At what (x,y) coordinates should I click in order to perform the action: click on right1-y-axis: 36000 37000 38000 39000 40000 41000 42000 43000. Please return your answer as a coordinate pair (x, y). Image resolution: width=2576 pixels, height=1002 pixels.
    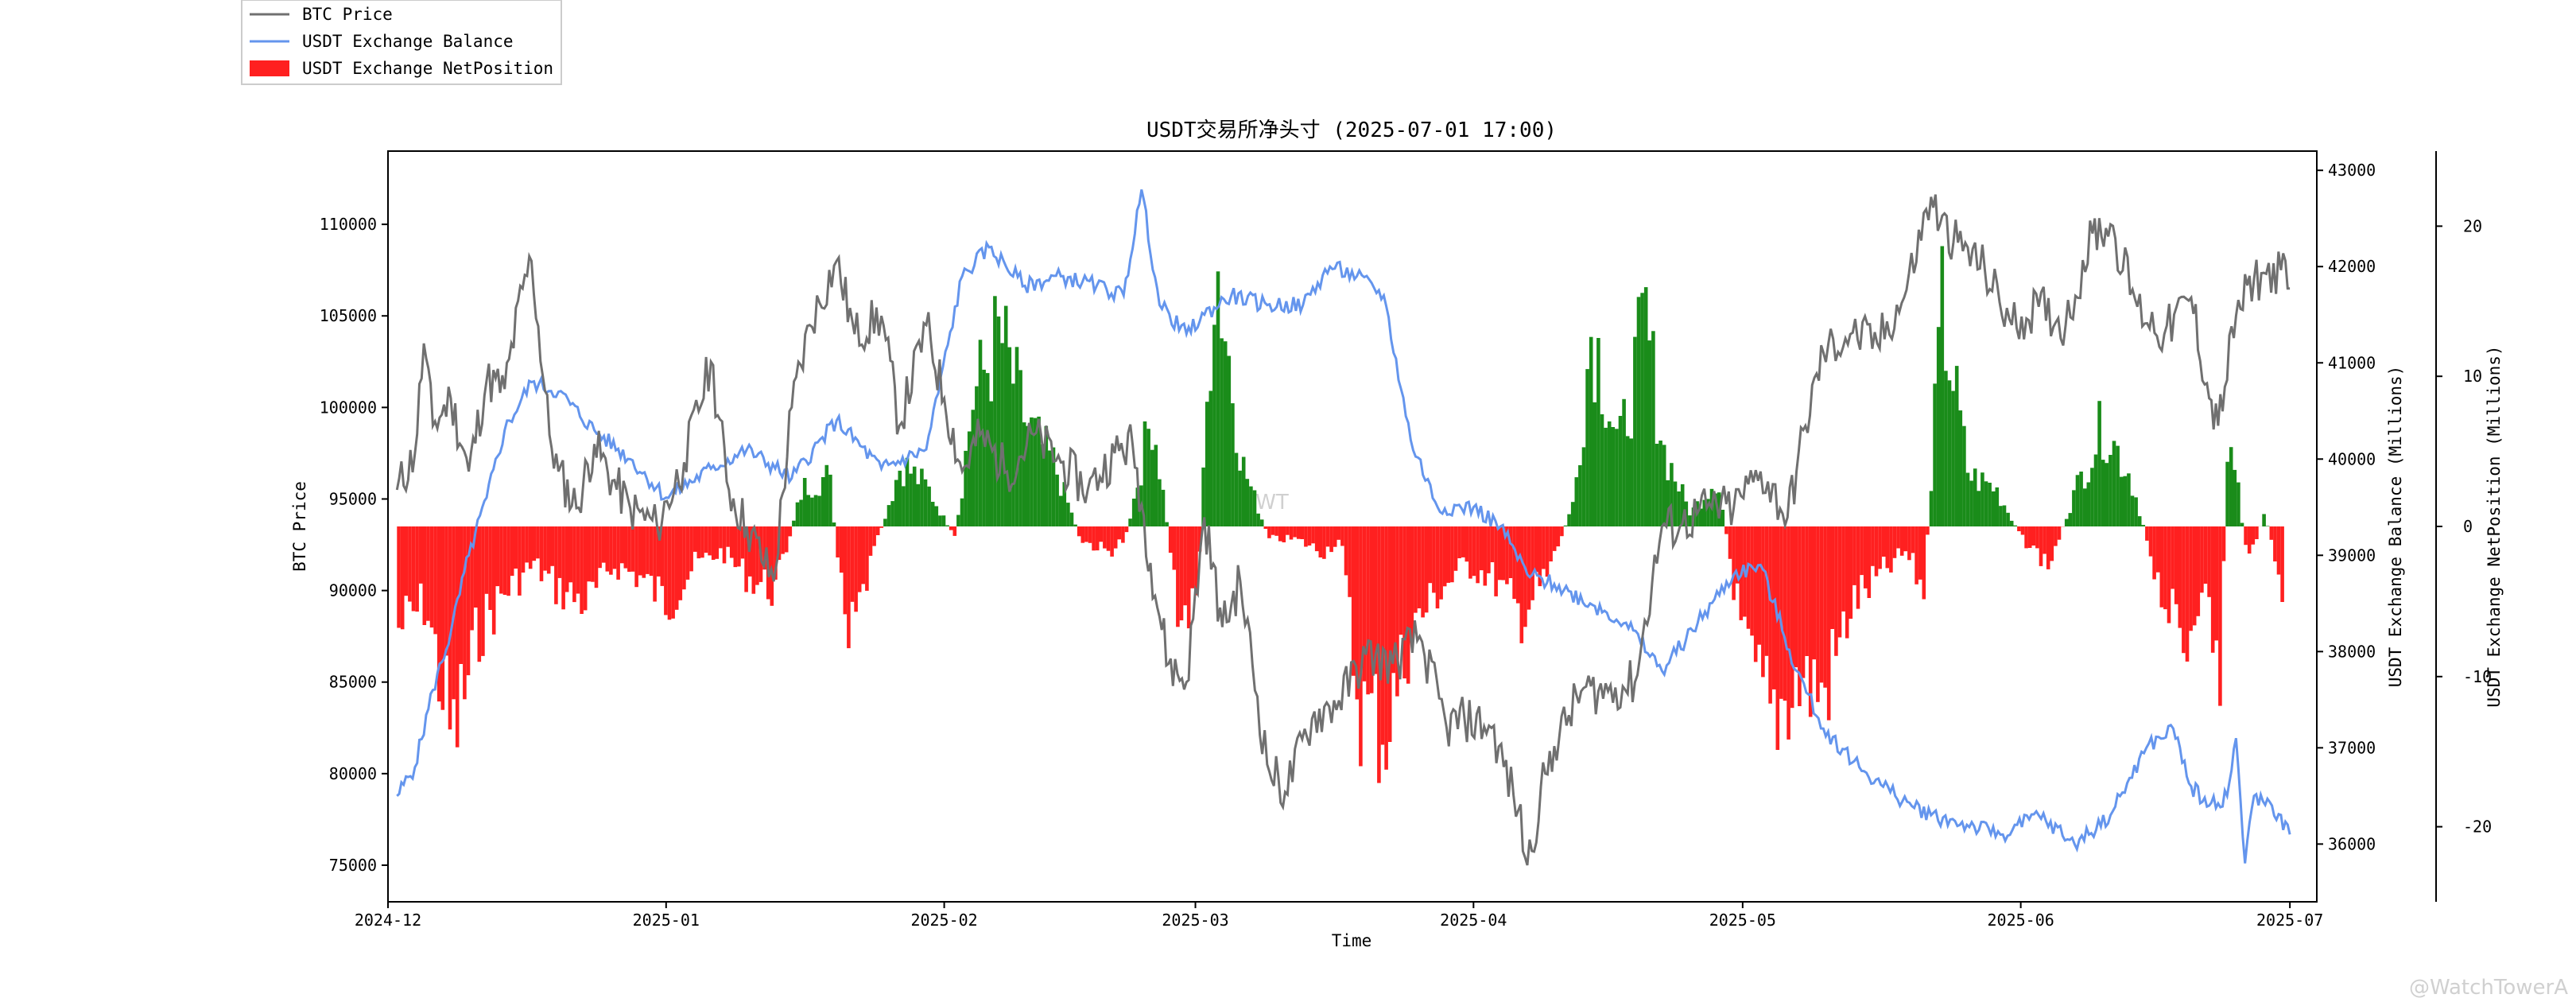
    Looking at the image, I should click on (2346, 507).